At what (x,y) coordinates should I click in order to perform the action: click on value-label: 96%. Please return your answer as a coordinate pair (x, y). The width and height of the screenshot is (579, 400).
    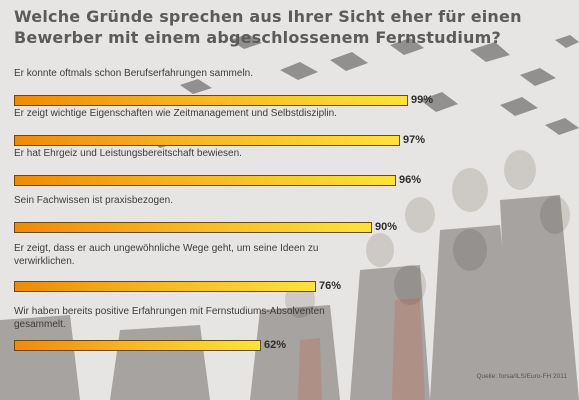
    Looking at the image, I should click on (410, 180).